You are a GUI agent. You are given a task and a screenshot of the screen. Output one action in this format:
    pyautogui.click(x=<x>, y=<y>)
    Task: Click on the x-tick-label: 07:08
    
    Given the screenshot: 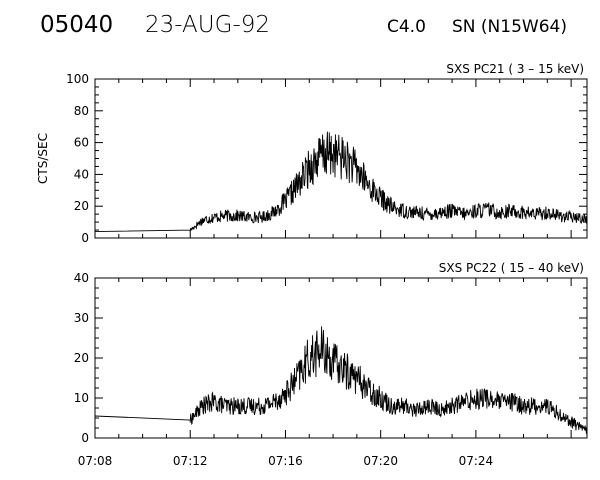 What is the action you would take?
    pyautogui.click(x=95, y=461)
    